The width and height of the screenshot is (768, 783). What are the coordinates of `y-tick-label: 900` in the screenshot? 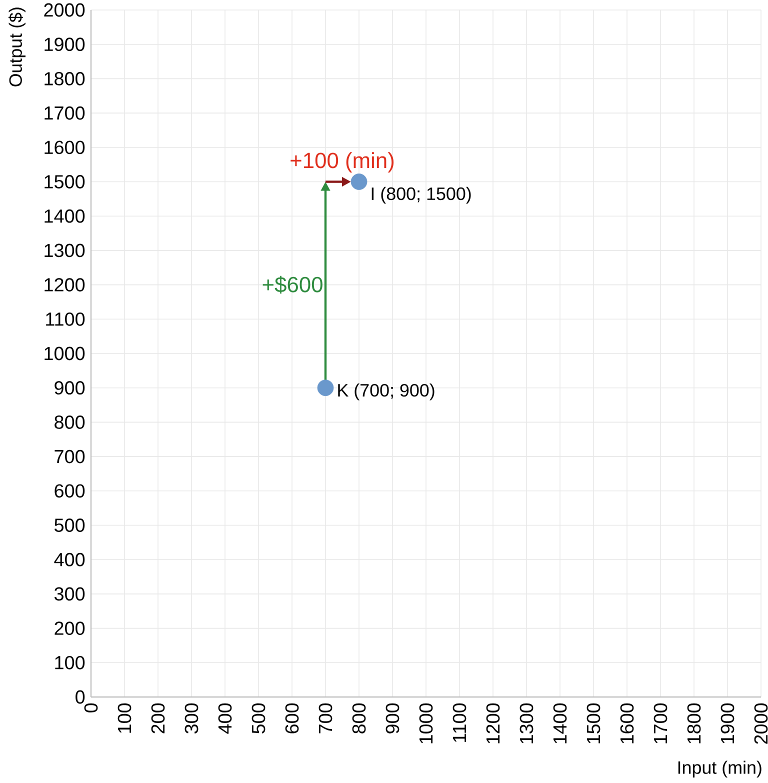 It's located at (69, 388).